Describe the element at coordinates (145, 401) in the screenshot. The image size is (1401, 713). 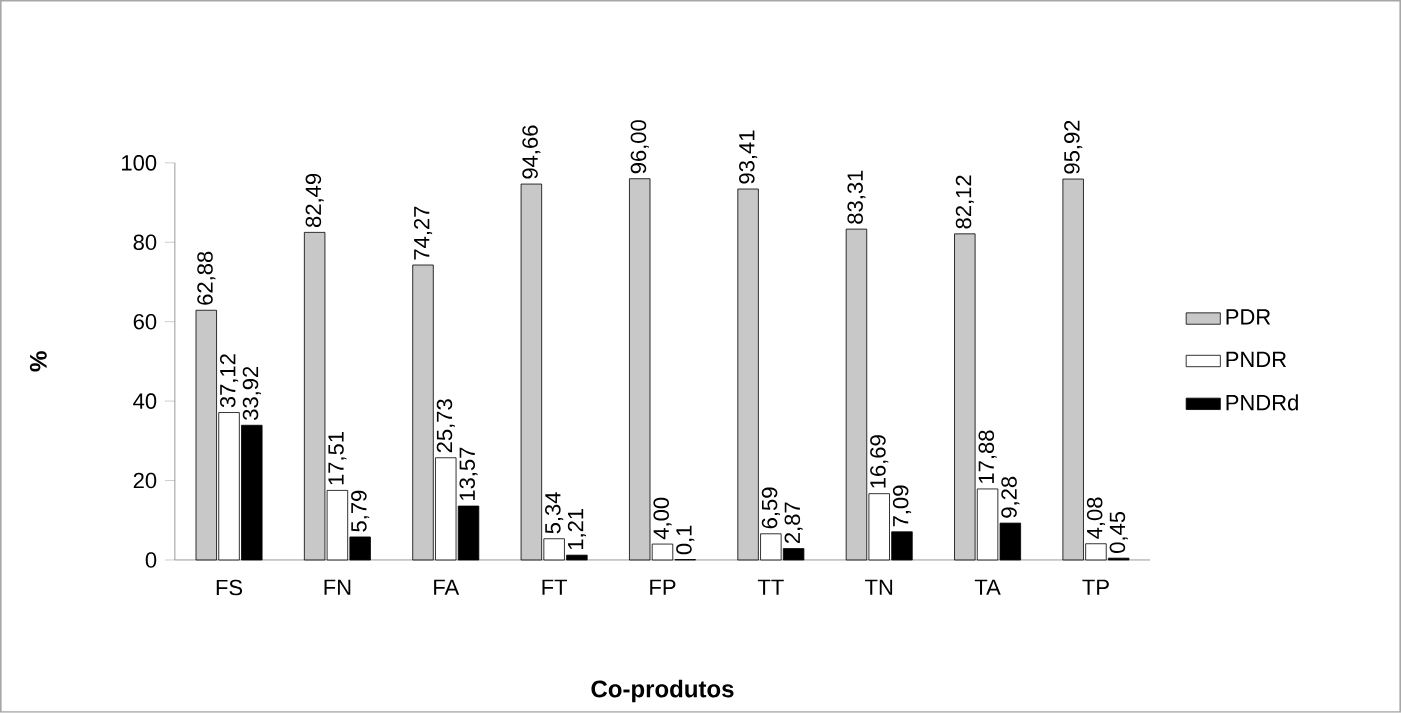
I see `y-tick-label: 40` at that location.